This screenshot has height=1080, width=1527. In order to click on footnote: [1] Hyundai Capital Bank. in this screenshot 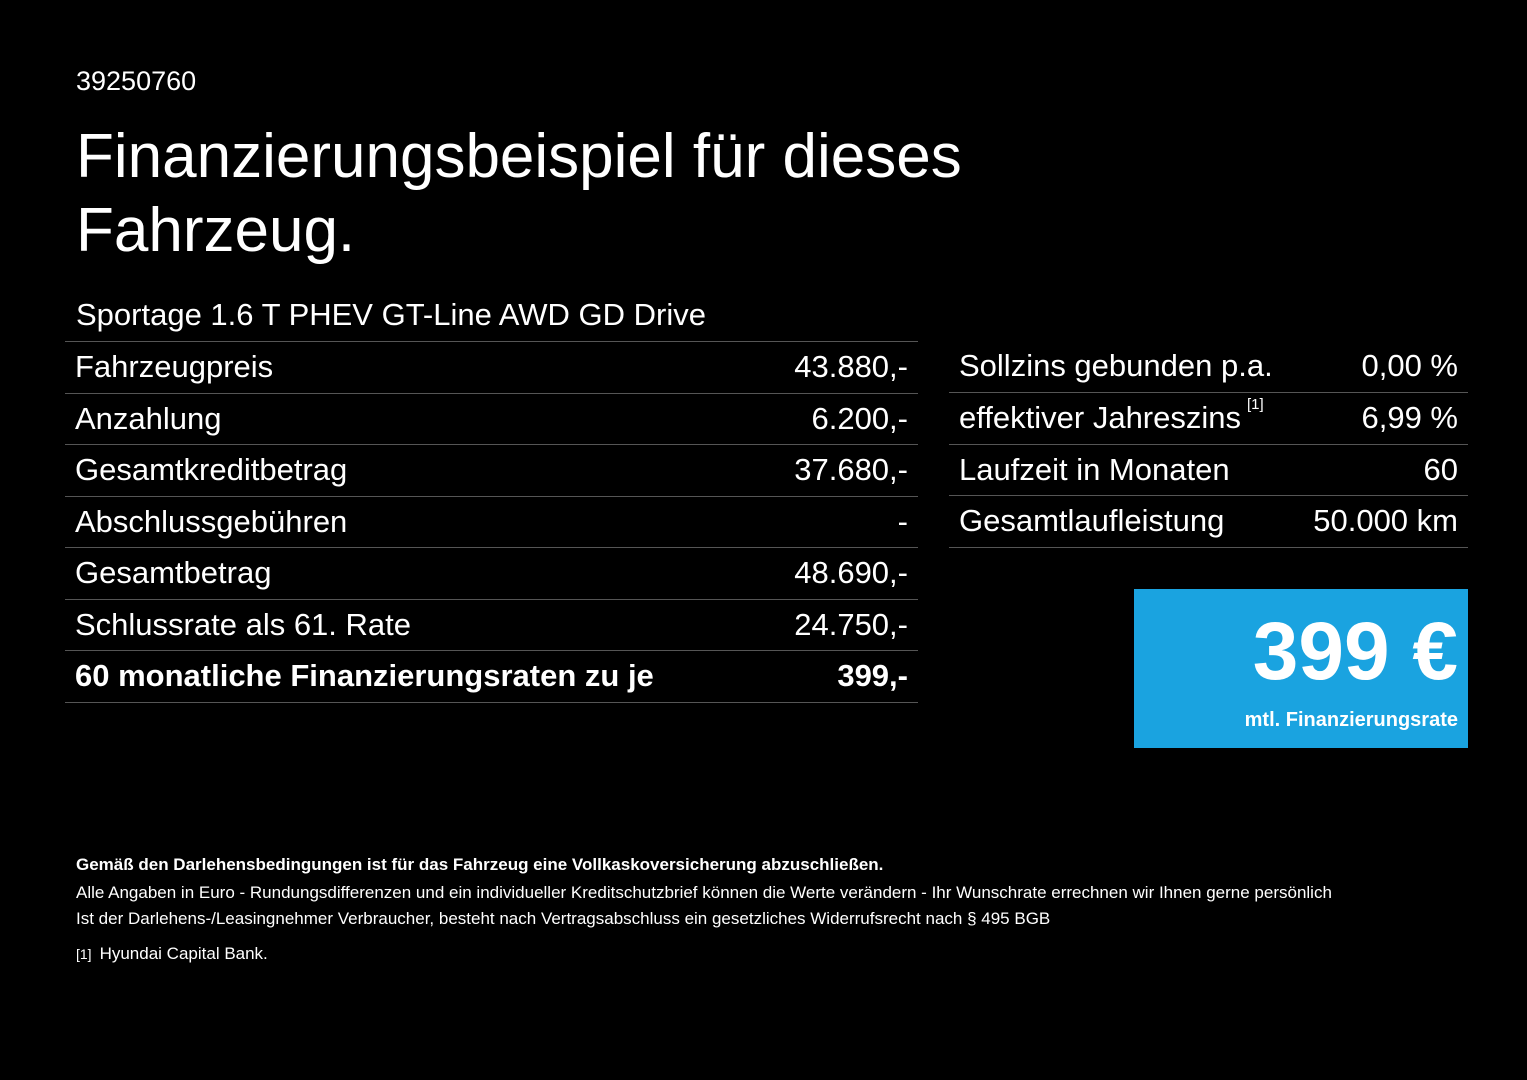, I will do `click(704, 954)`.